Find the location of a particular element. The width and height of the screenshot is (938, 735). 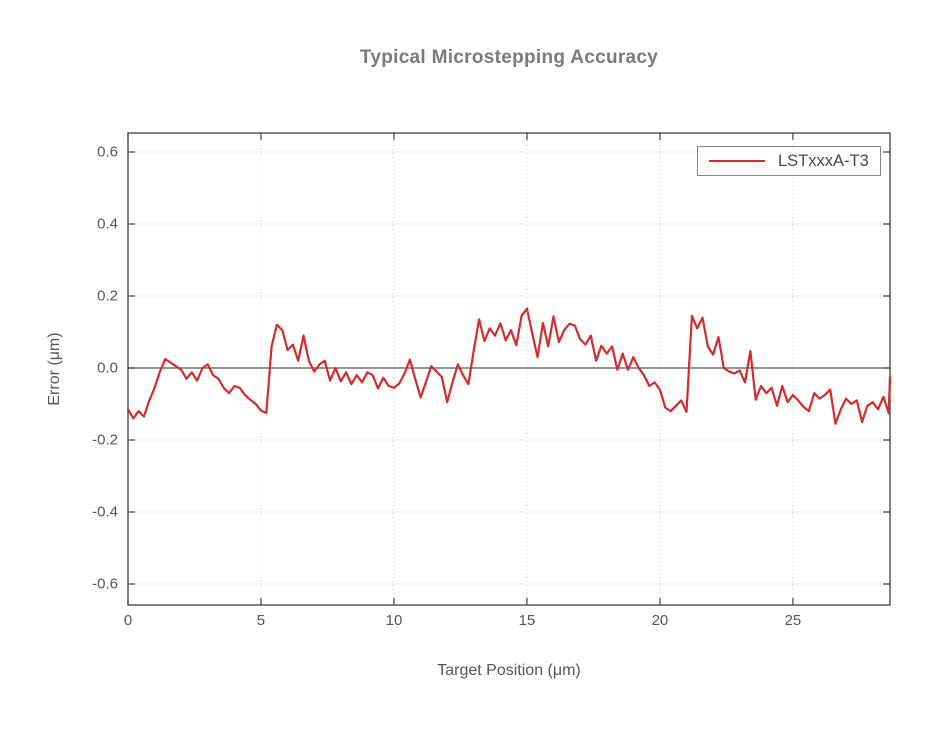

y-tick-label: -0.6 is located at coordinates (105, 584).